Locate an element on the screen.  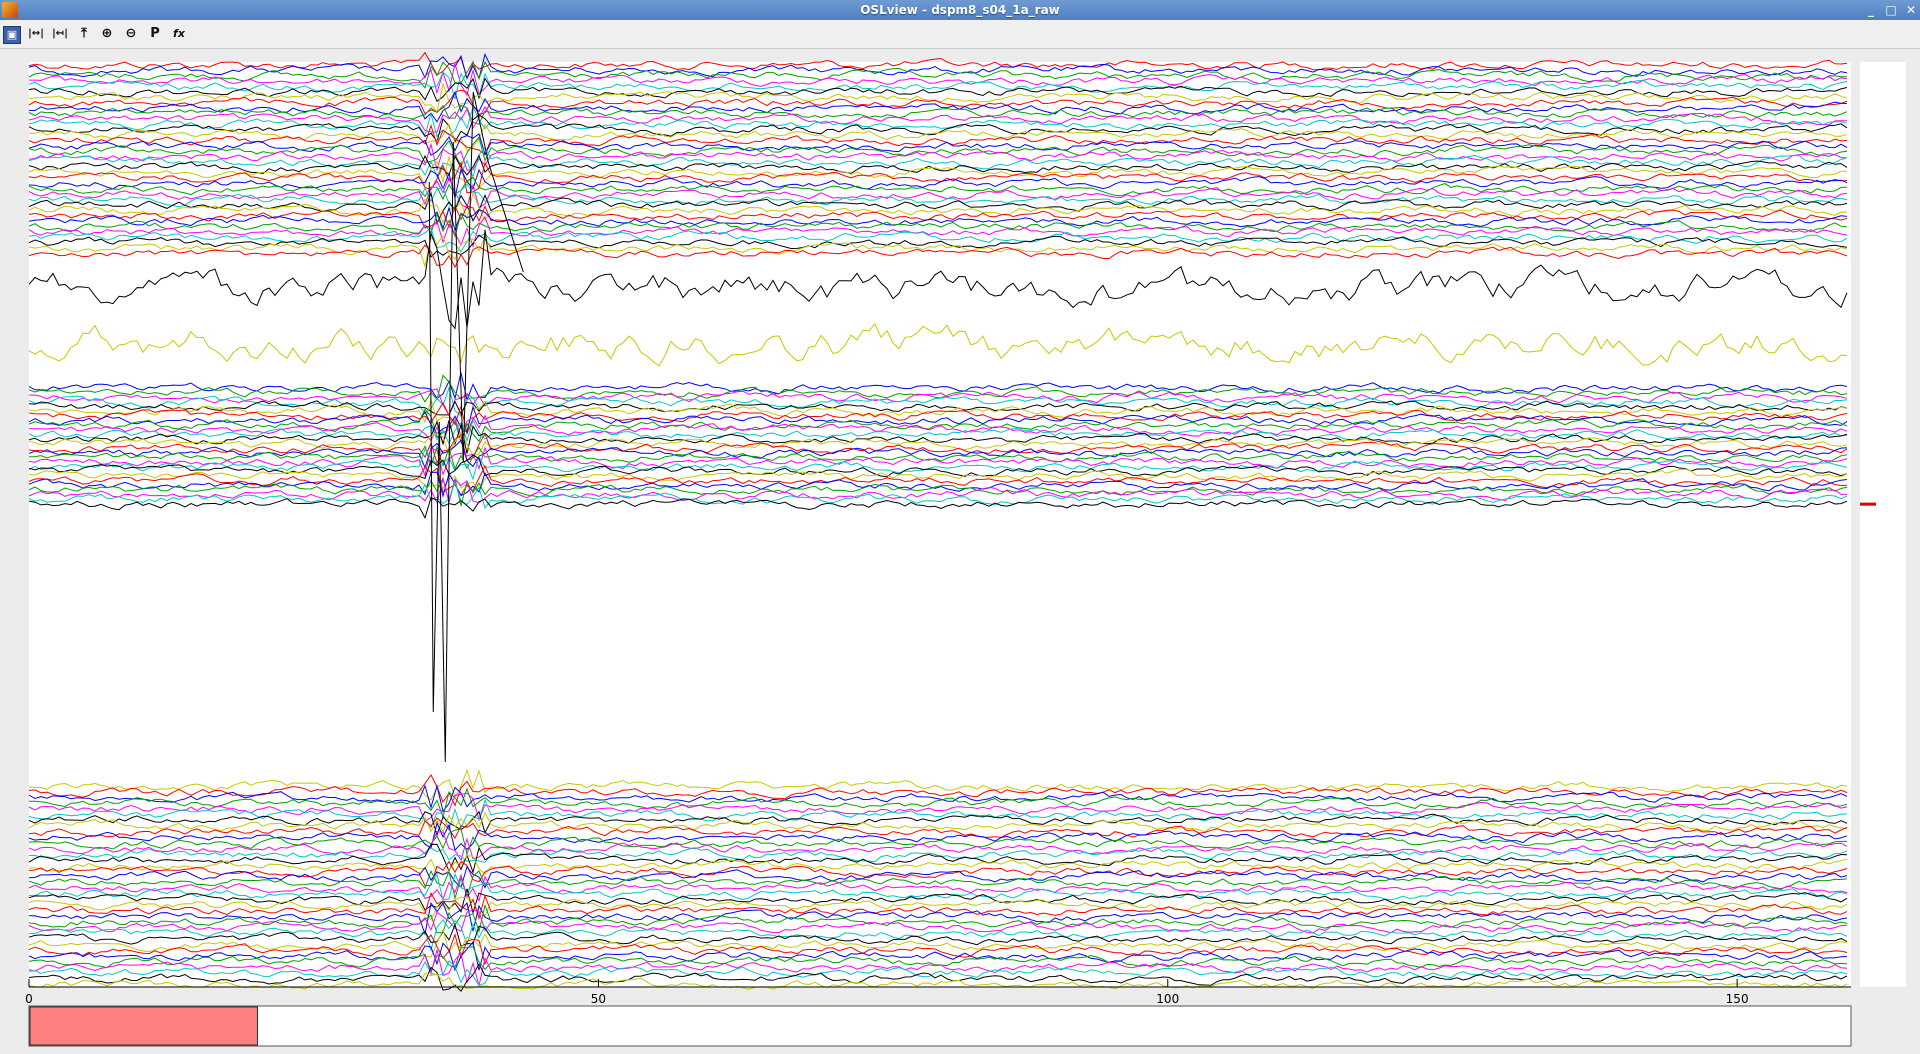
x-tick-label: 150 is located at coordinates (1737, 999).